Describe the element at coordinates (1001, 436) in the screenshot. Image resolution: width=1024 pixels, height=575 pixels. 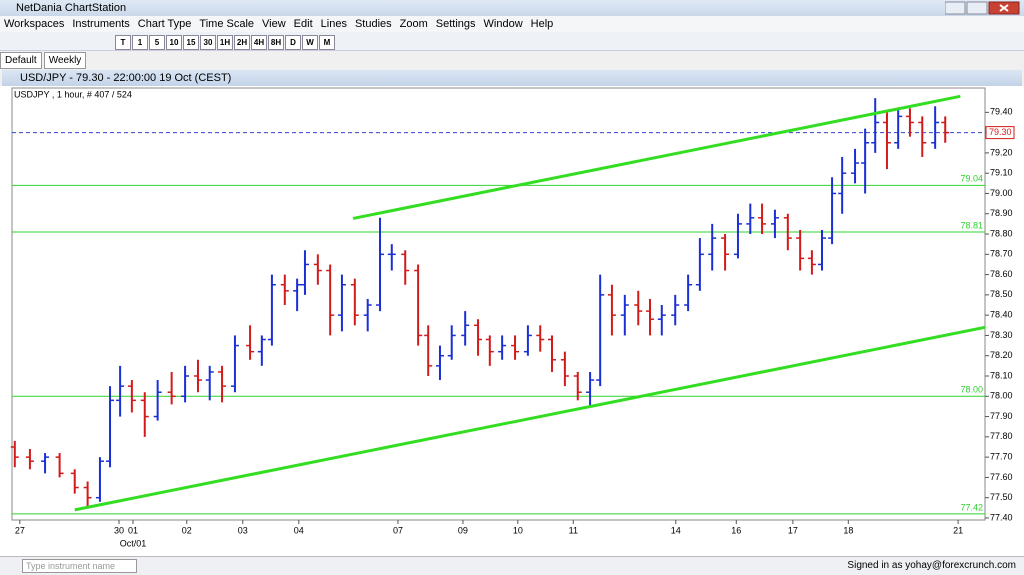
I see `y-tick-label: 77.80` at that location.